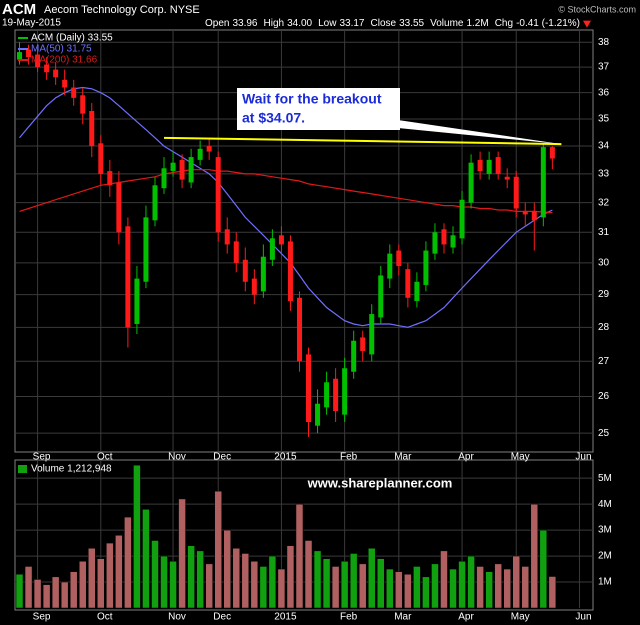 The width and height of the screenshot is (640, 625). I want to click on annotation-text: at $34.07., so click(273, 118).